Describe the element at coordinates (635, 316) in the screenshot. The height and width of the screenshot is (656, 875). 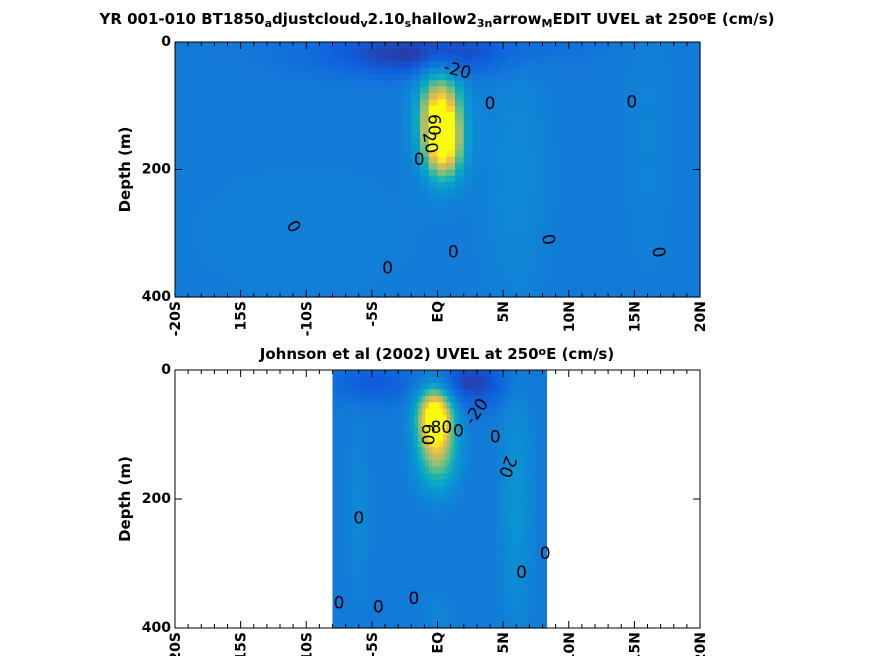
I see `x-tick-label: 15N` at that location.